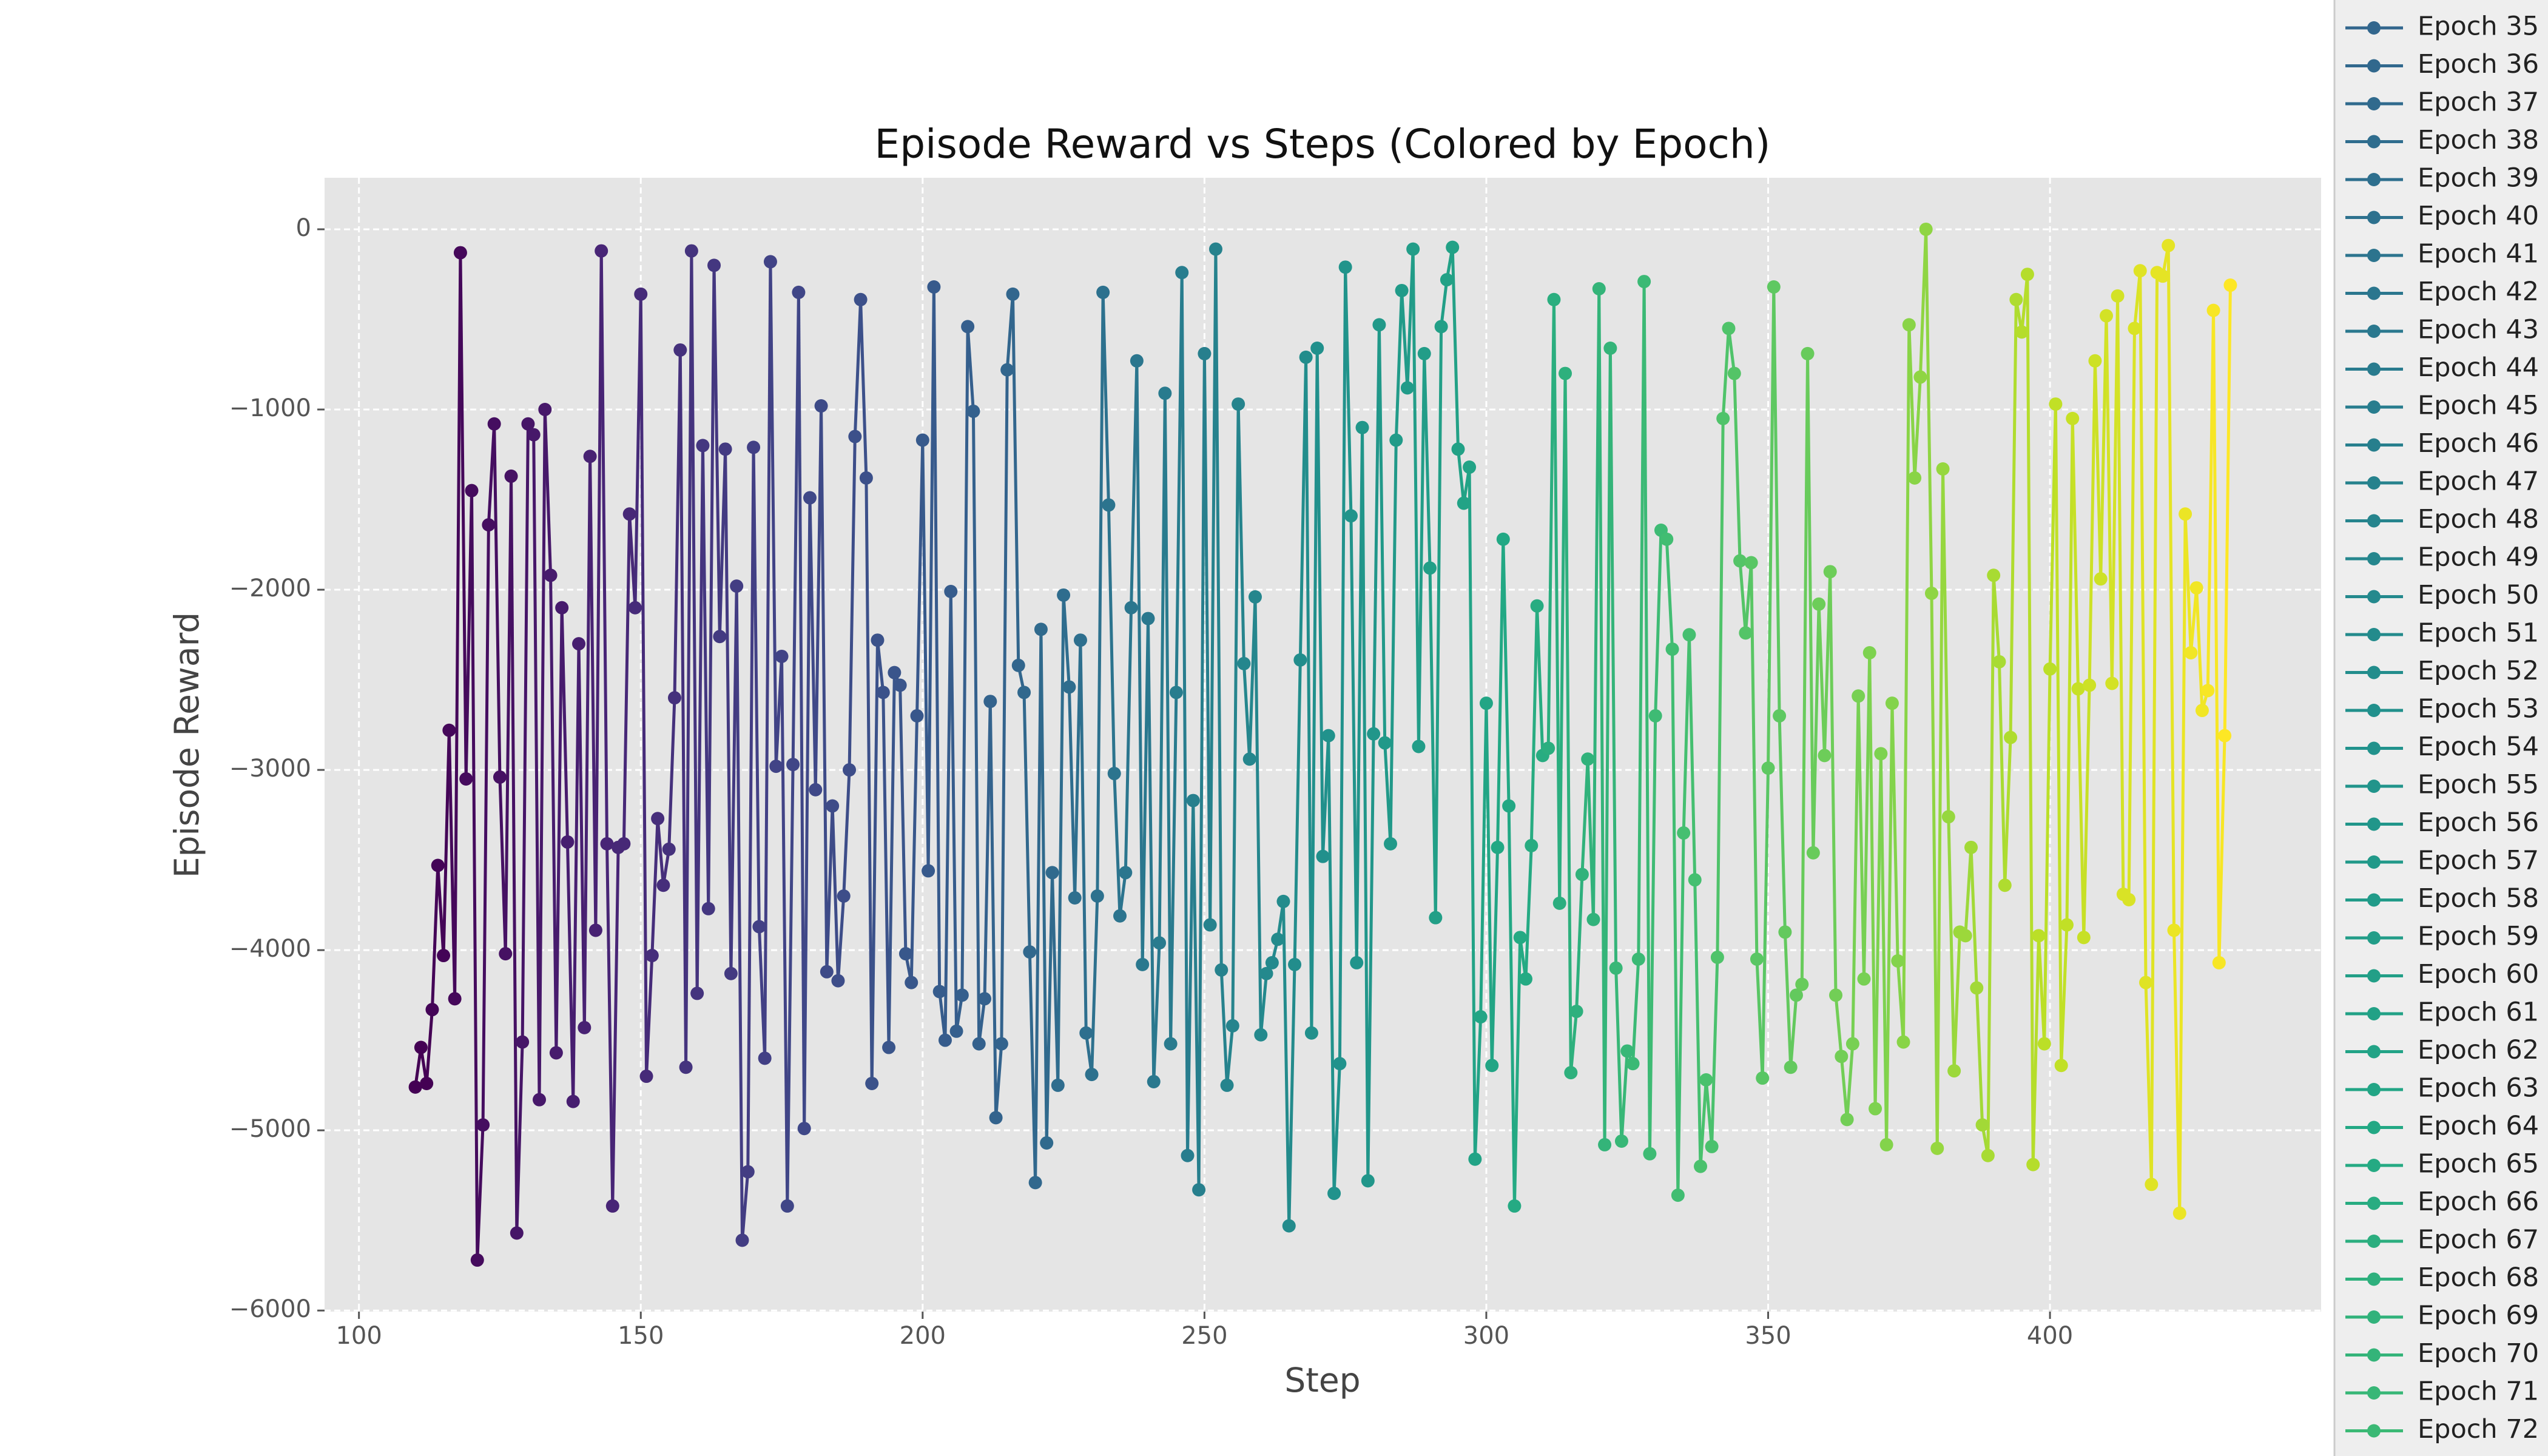  I want to click on legend-label: Epoch 72, so click(2478, 1429).